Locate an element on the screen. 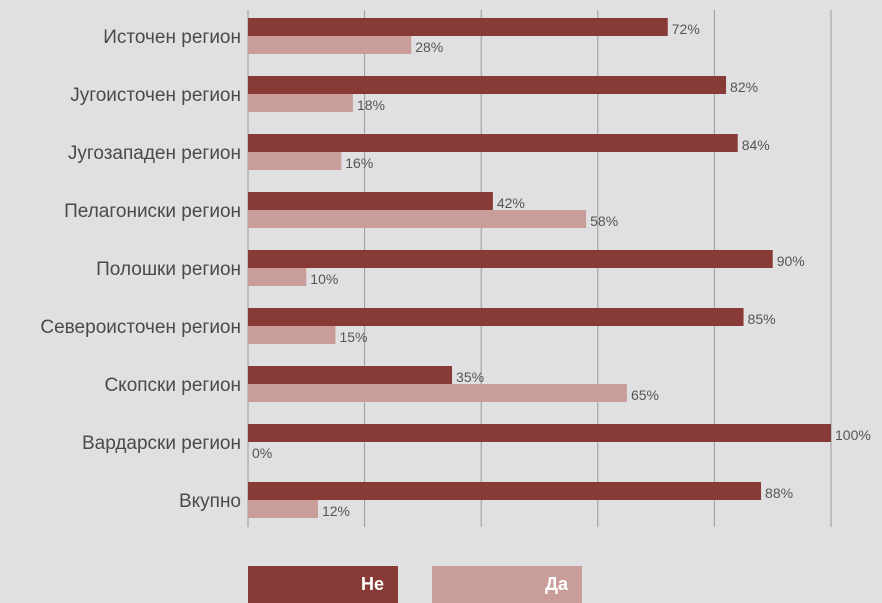 The height and width of the screenshot is (603, 882). legend-no: Не is located at coordinates (323, 584).